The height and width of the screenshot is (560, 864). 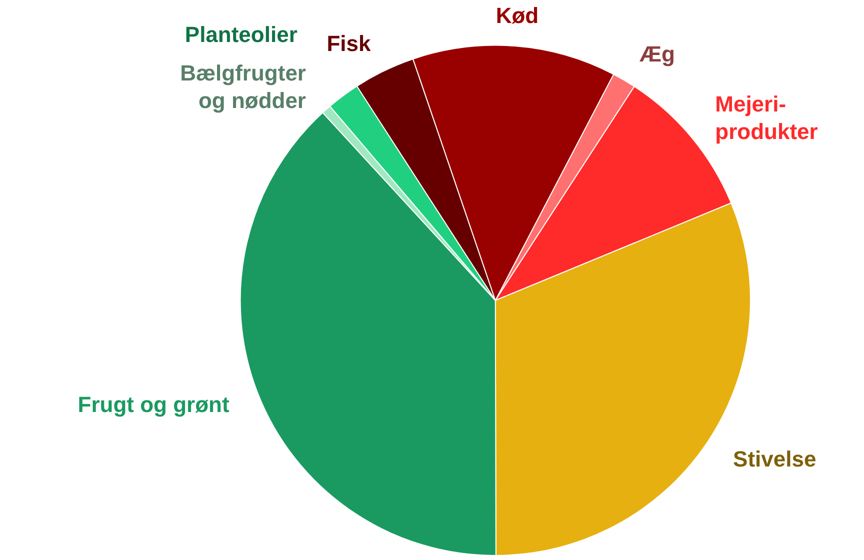 What do you see at coordinates (657, 53) in the screenshot?
I see `slice-label: Æg` at bounding box center [657, 53].